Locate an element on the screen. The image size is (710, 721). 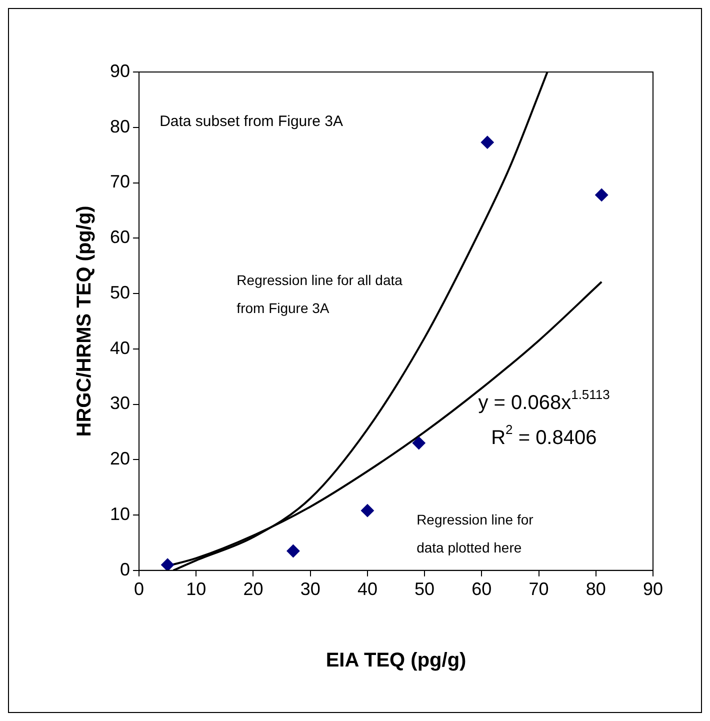
x-tick-label: 50 is located at coordinates (424, 589).